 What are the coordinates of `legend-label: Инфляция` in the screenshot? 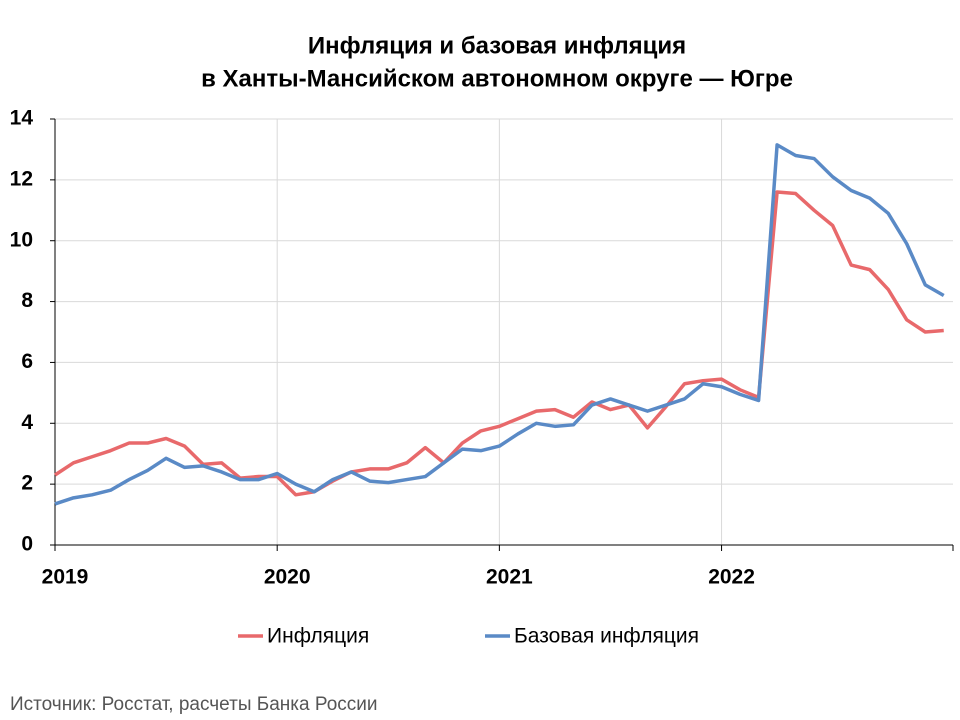 It's located at (318, 636).